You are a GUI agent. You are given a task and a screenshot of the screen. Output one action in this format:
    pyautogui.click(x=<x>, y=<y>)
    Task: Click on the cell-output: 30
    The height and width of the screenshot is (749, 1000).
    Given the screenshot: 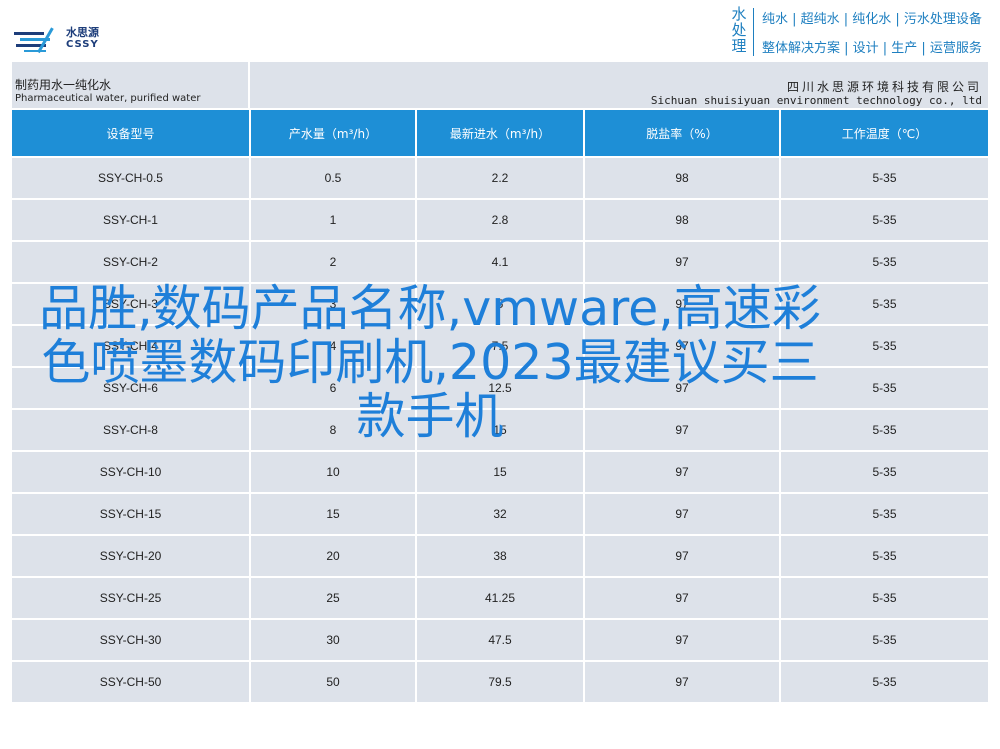 What is the action you would take?
    pyautogui.click(x=333, y=640)
    